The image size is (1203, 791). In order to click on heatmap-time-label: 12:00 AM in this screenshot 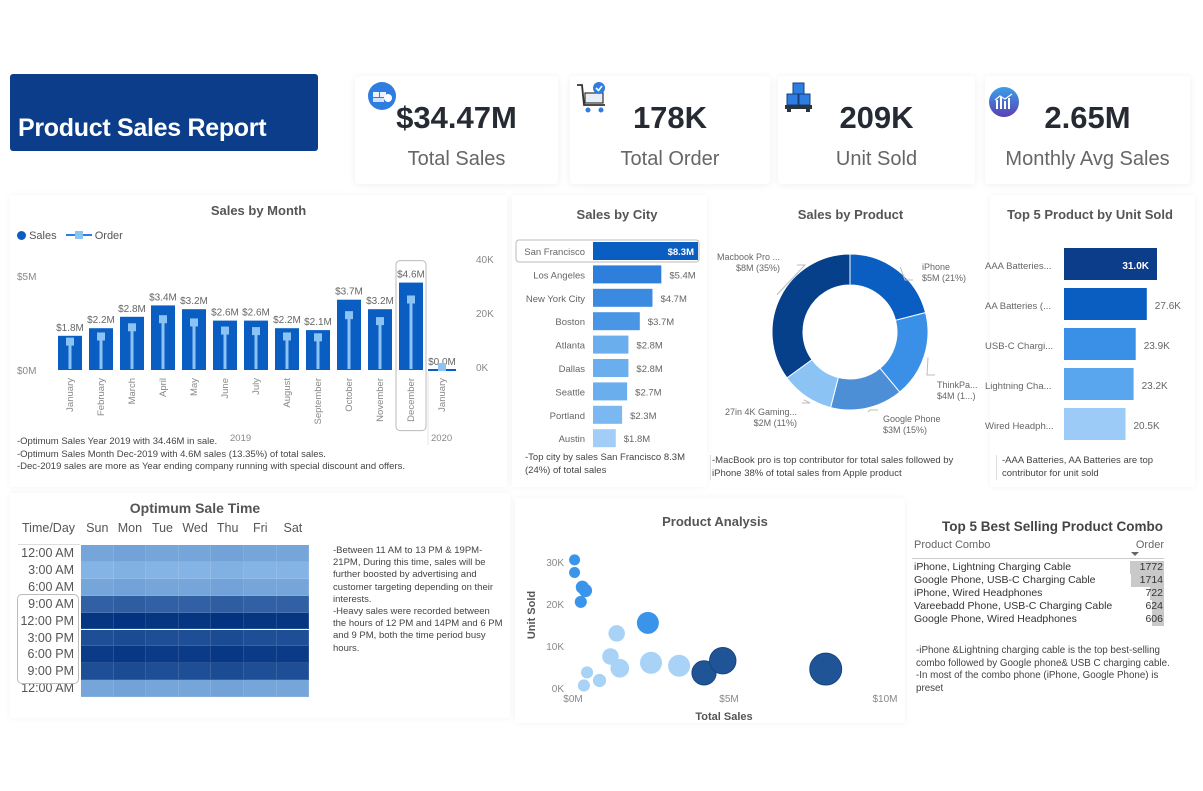, I will do `click(47, 688)`.